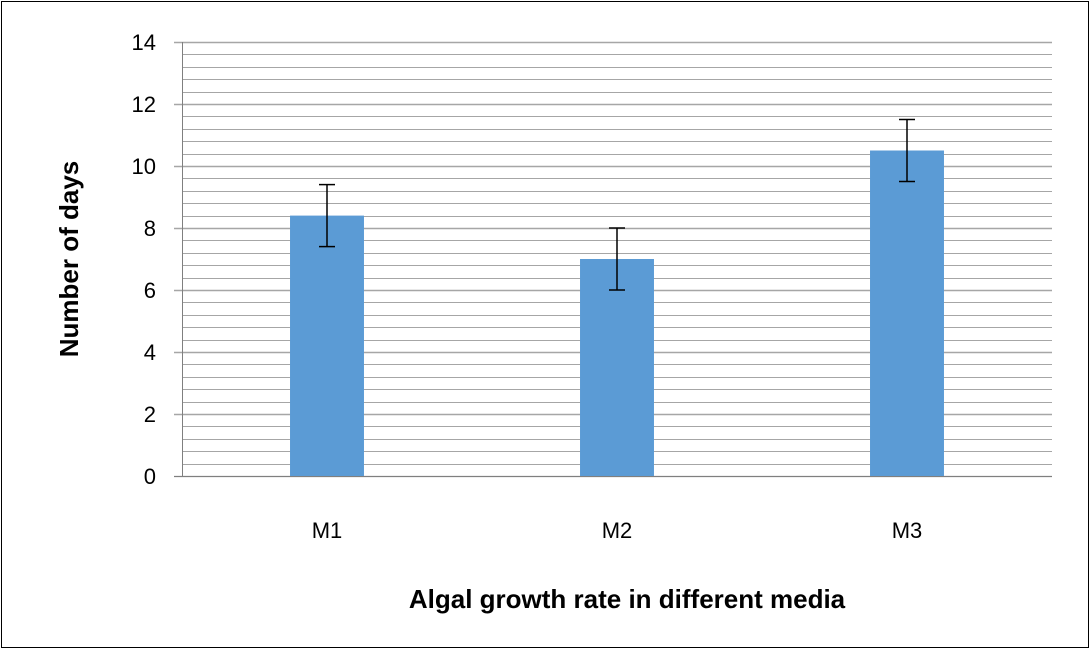 Image resolution: width=1092 pixels, height=651 pixels. Describe the element at coordinates (144, 166) in the screenshot. I see `y-tick-label: 10` at that location.